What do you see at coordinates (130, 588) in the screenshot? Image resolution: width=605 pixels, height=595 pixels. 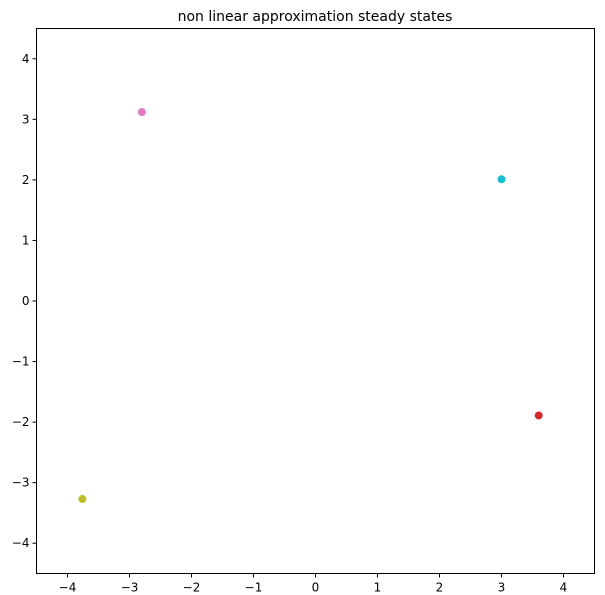 I see `x-tick-label: −3` at bounding box center [130, 588].